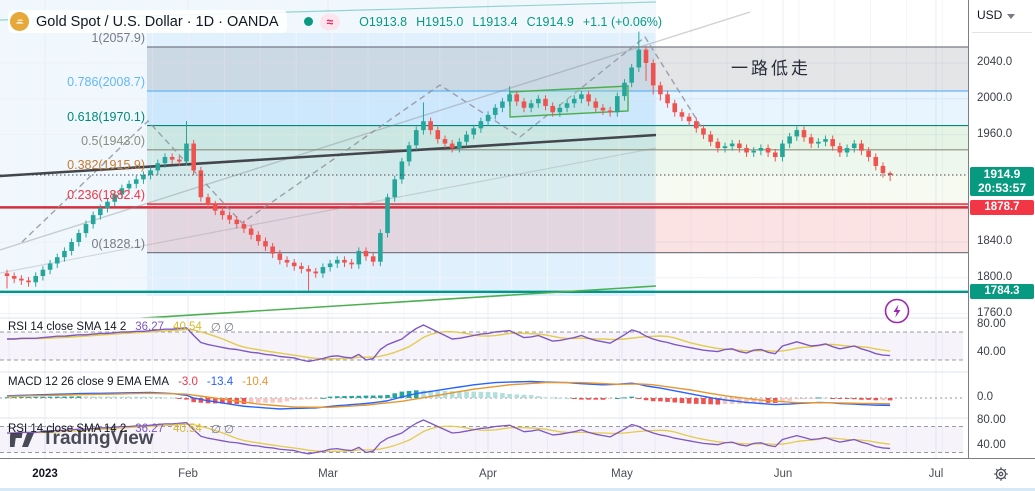  I want to click on fib-level-label: 0(1828.1), so click(118, 243).